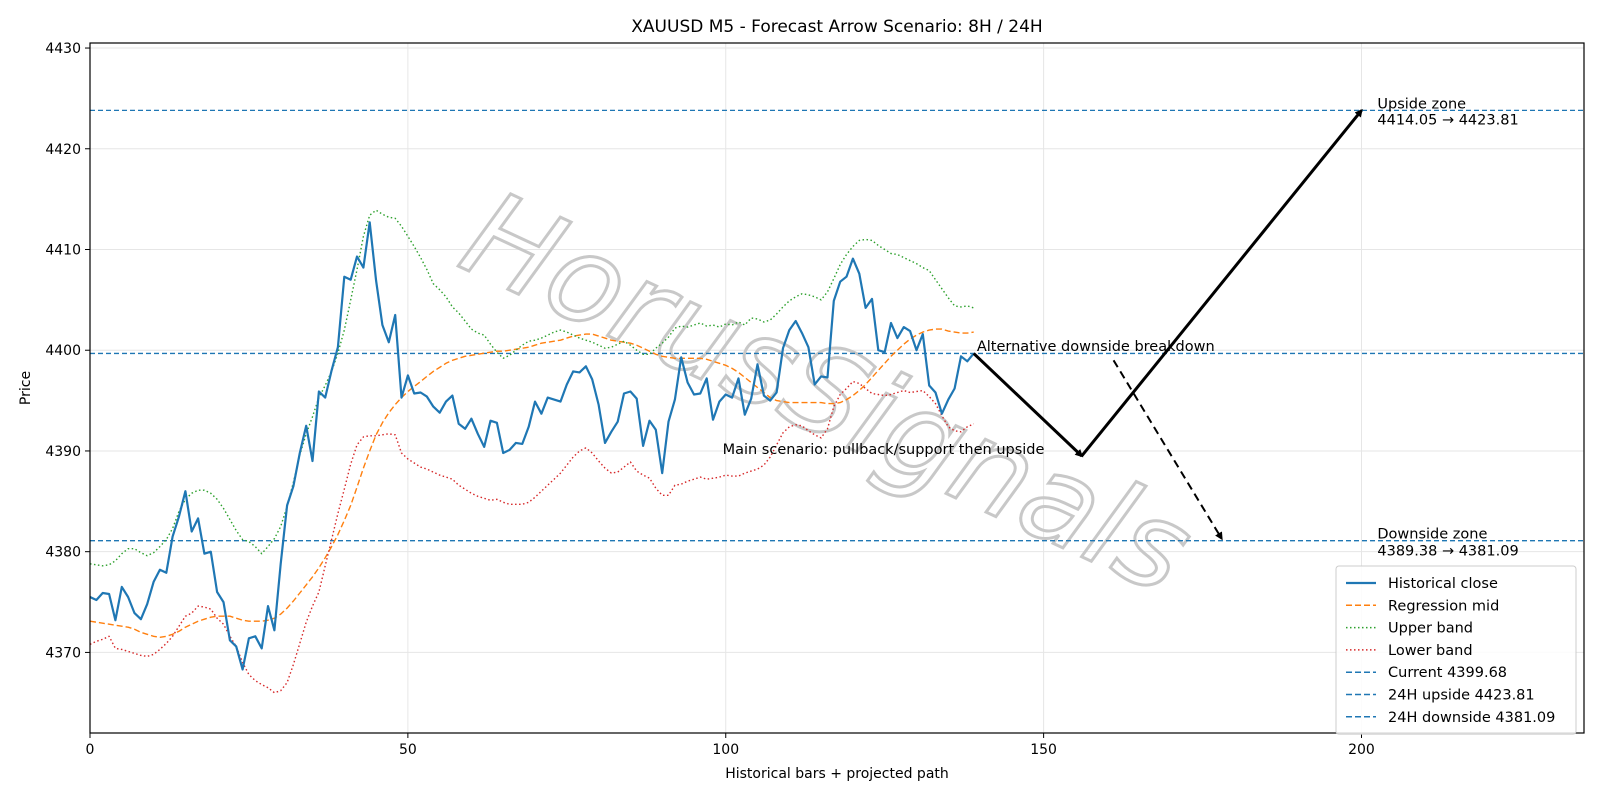 This screenshot has height=800, width=1600. I want to click on legend-label: 24H upside 4423.81, so click(1461, 696).